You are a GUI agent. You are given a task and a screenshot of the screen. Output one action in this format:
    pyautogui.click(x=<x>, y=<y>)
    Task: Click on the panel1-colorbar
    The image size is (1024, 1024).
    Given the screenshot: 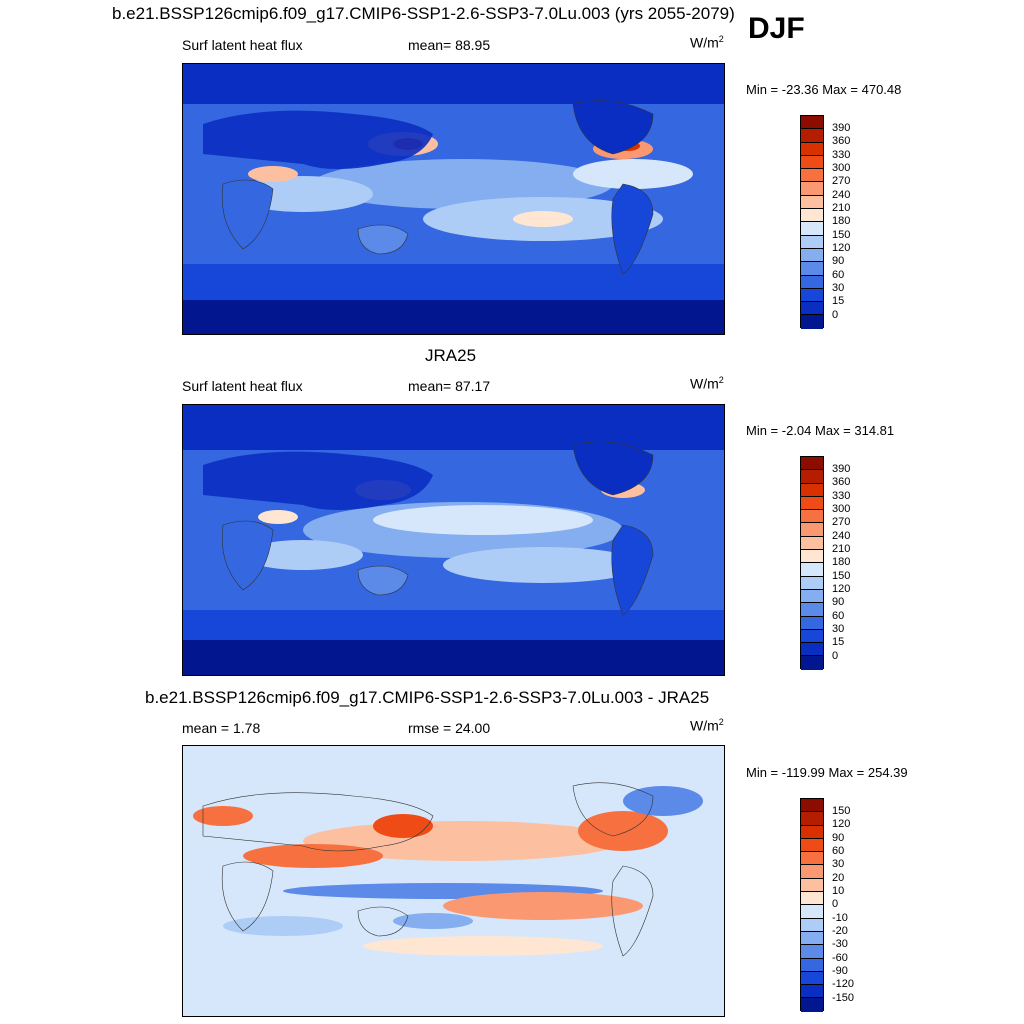 What is the action you would take?
    pyautogui.click(x=812, y=222)
    